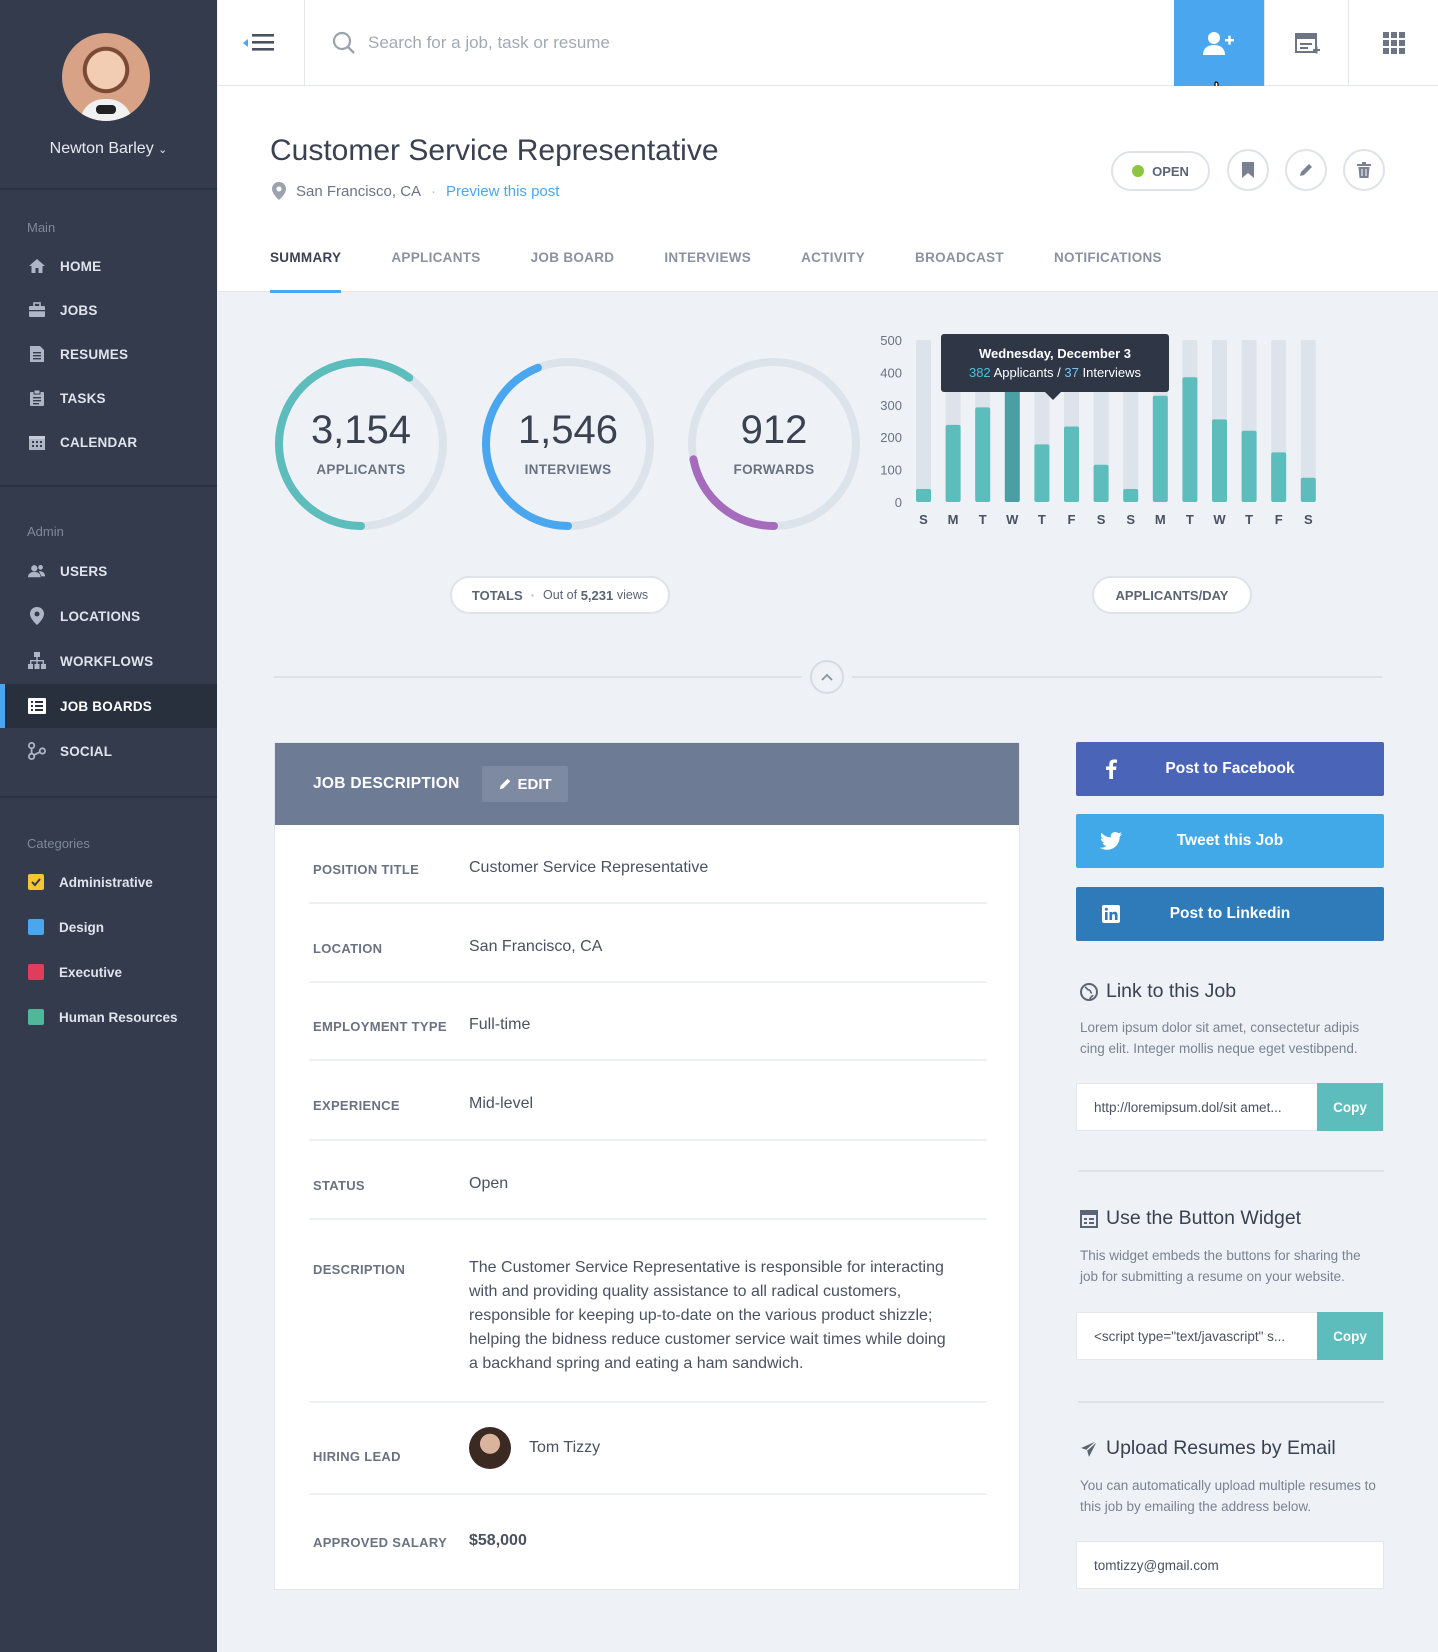 Image resolution: width=1438 pixels, height=1652 pixels. What do you see at coordinates (1160, 171) in the screenshot?
I see `status-toggle: OPEN` at bounding box center [1160, 171].